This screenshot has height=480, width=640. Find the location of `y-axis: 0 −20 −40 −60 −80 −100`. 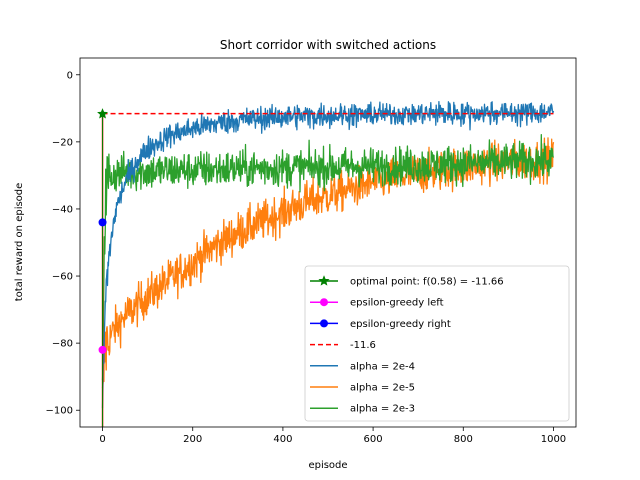

y-axis: 0 −20 −40 −60 −80 −100 is located at coordinates (63, 243).